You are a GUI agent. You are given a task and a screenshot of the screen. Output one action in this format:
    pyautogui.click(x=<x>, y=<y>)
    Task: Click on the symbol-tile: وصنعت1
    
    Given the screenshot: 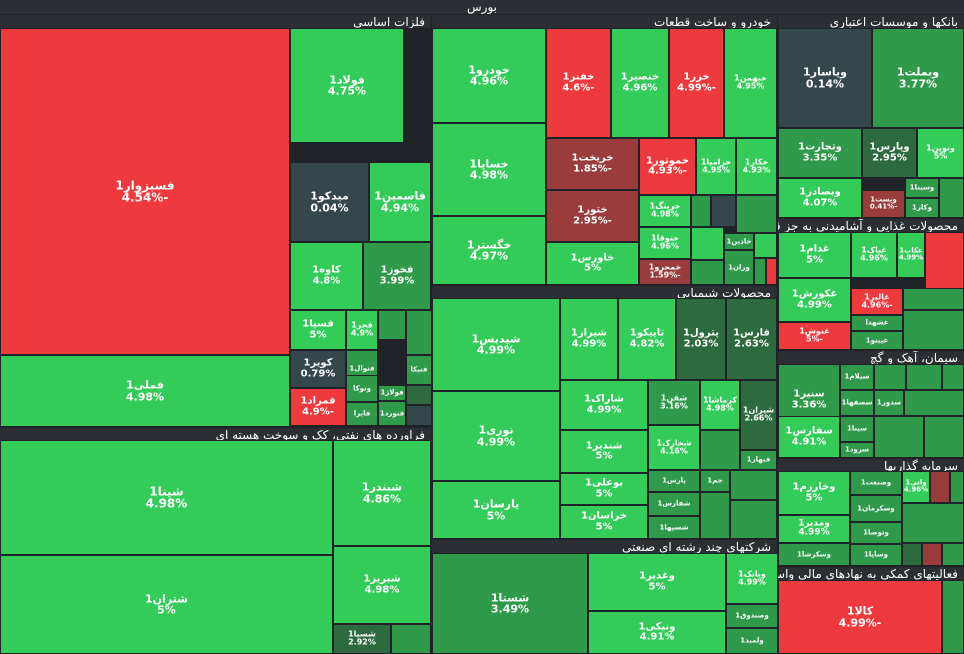 What is the action you would take?
    pyautogui.click(x=876, y=483)
    